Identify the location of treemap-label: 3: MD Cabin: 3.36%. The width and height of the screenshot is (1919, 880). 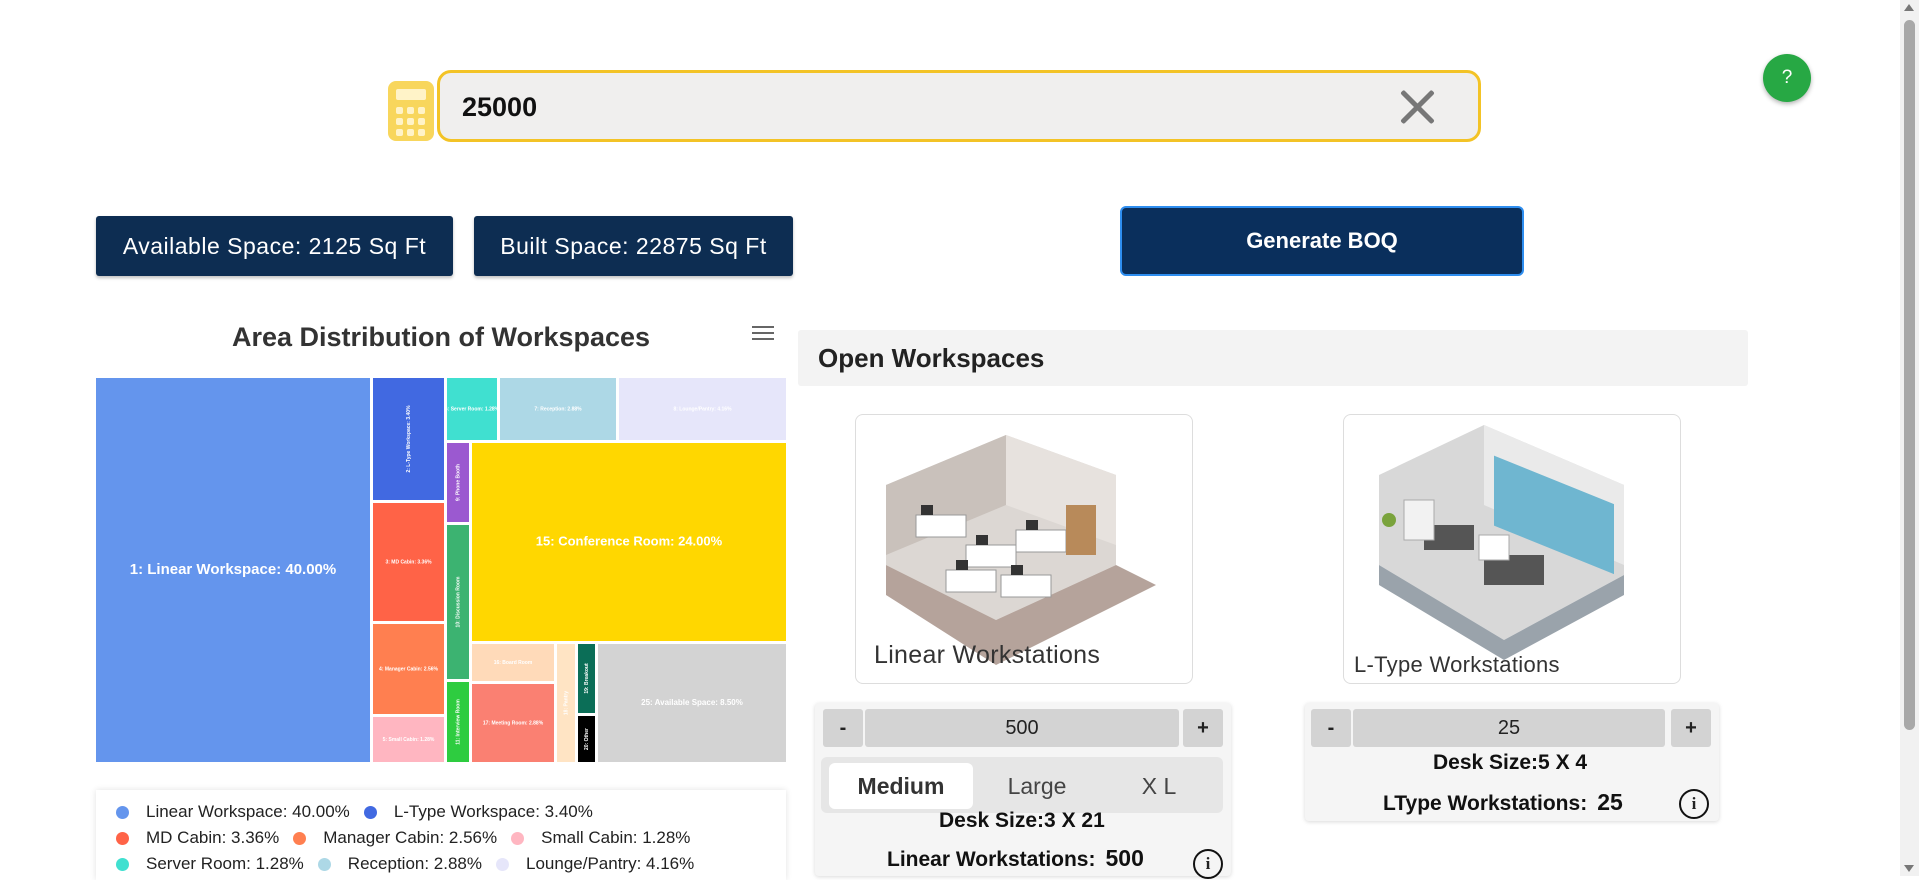
(408, 562).